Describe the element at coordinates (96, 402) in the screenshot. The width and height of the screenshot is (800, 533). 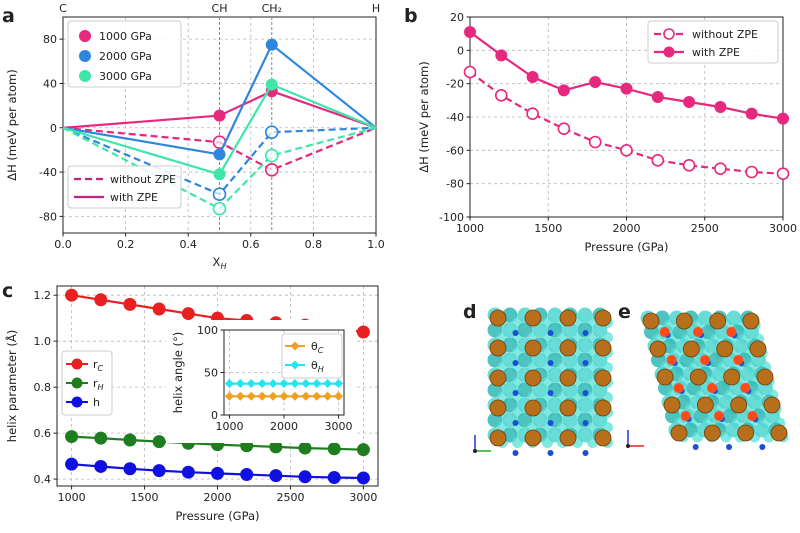
I see `legend-label: h` at that location.